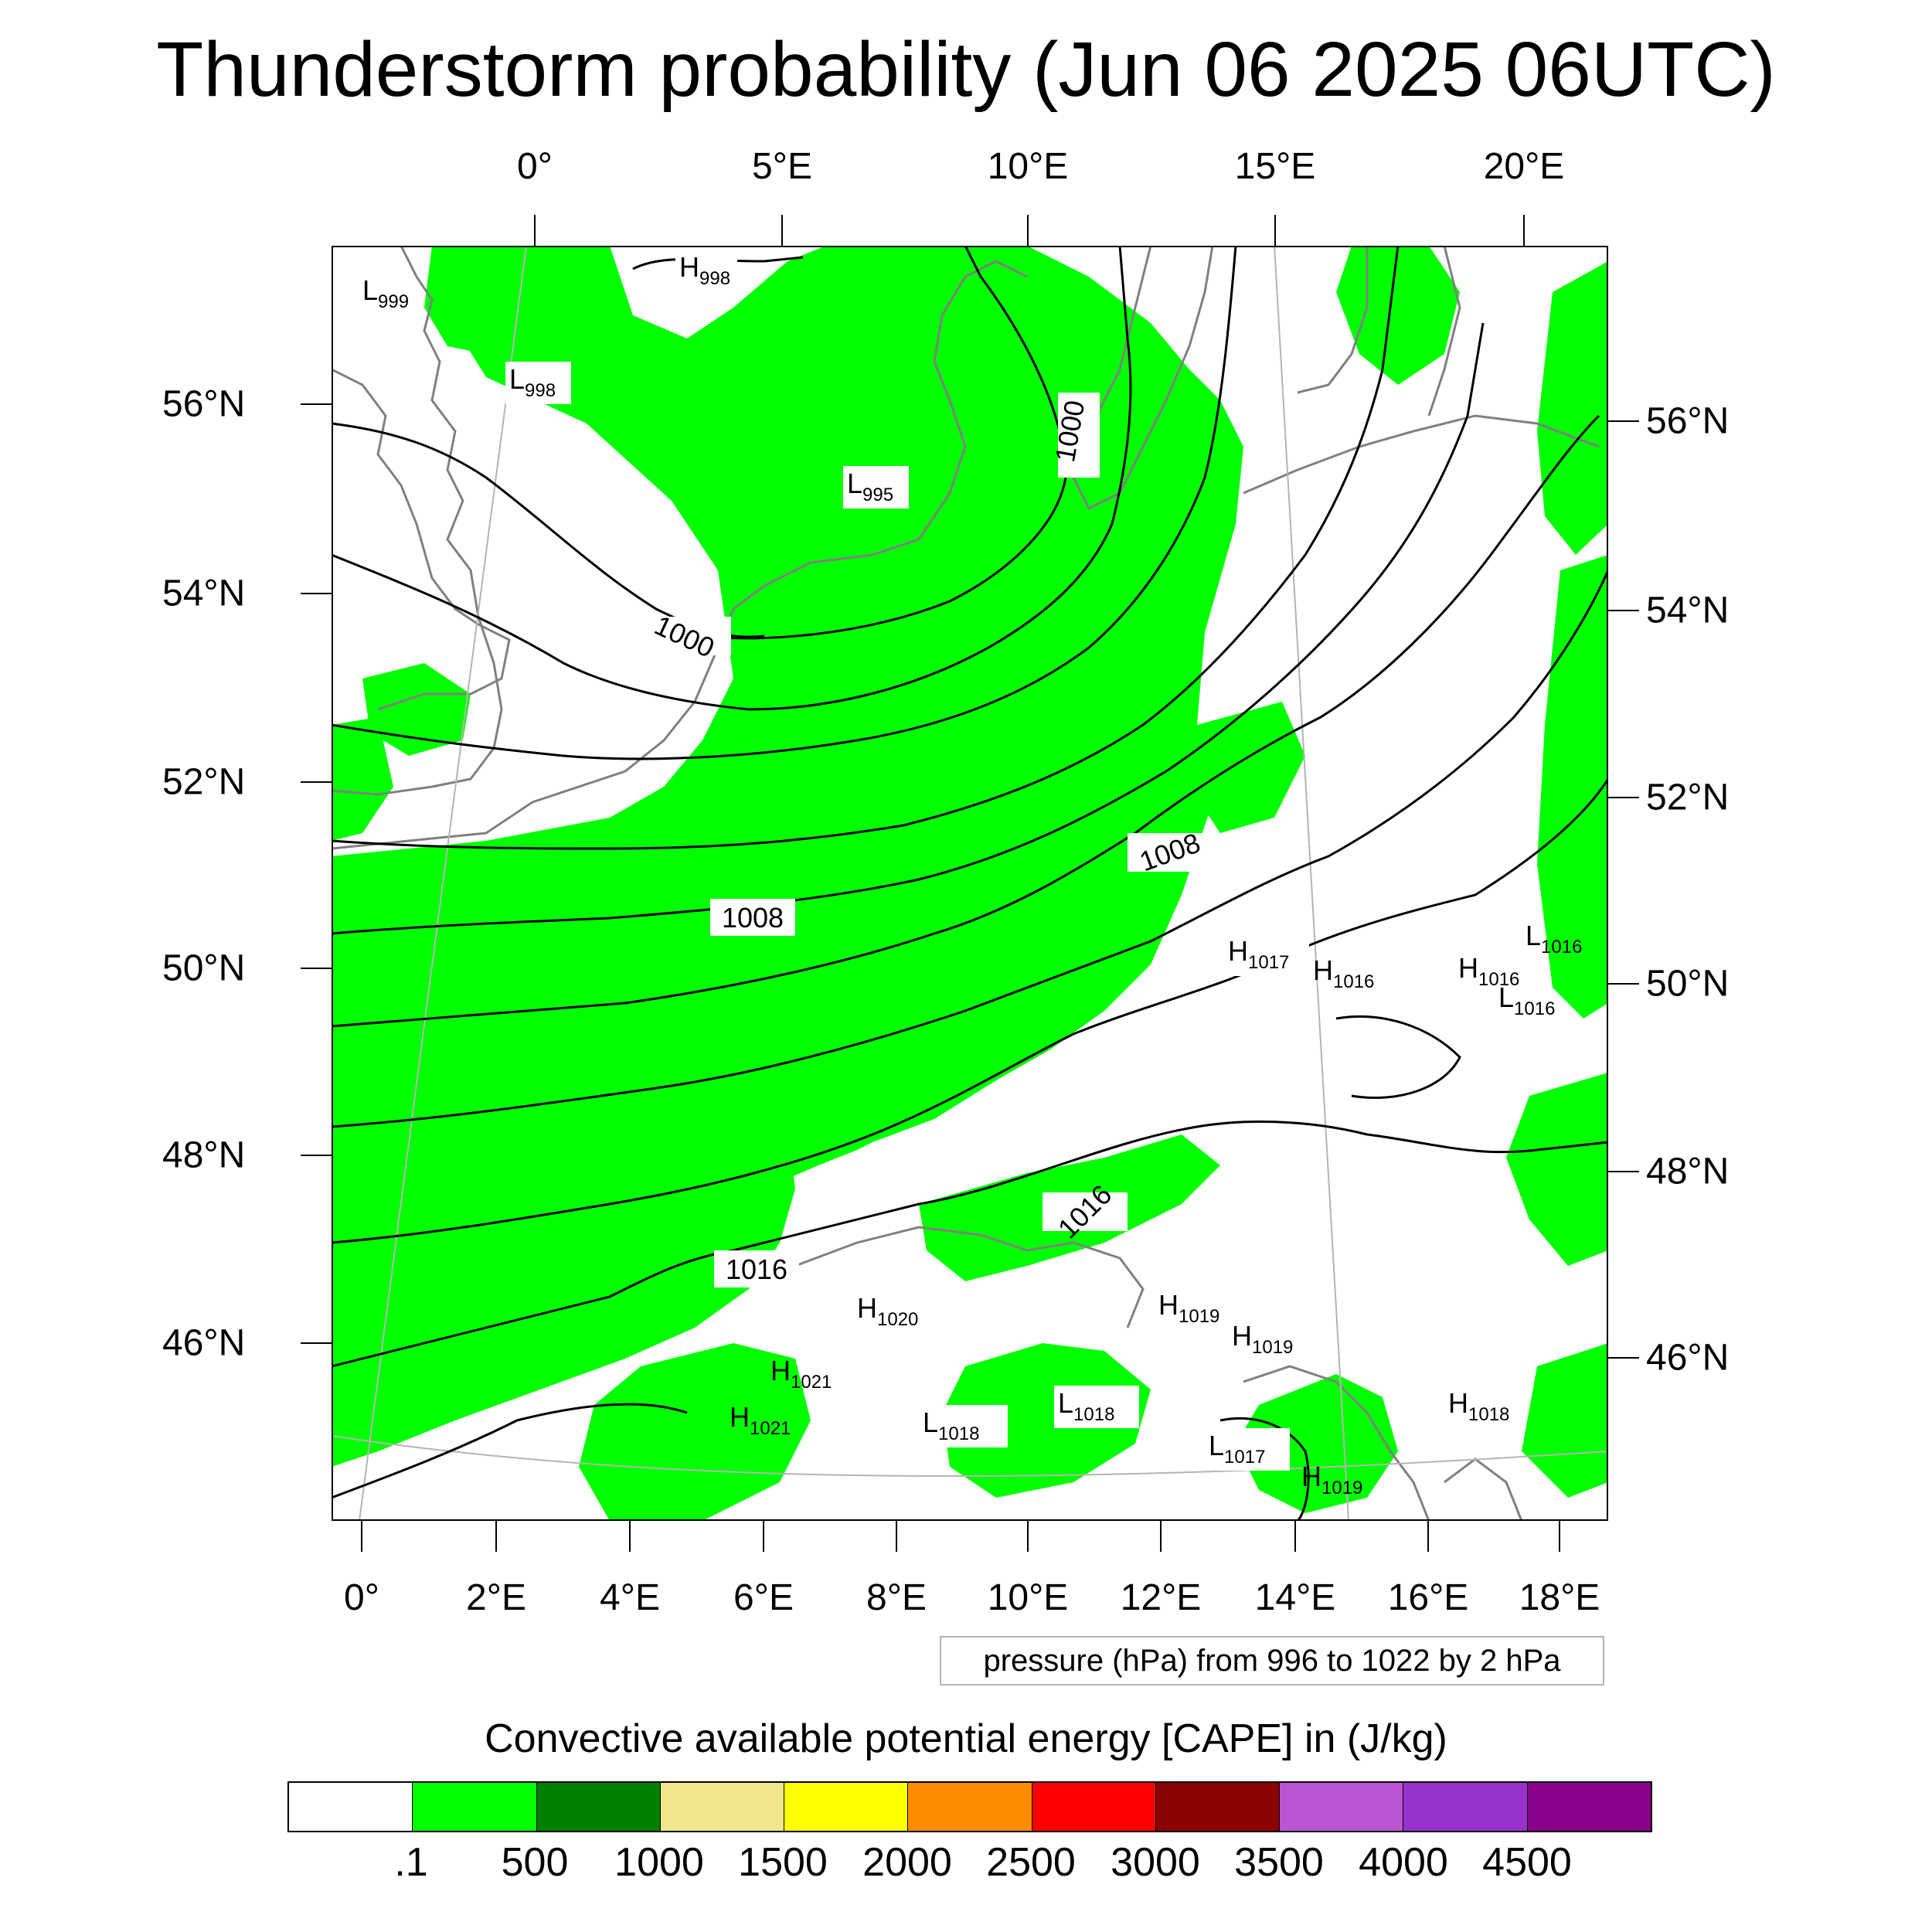 This screenshot has width=1932, height=1932. What do you see at coordinates (502, 300) in the screenshot?
I see `cape-area-north` at bounding box center [502, 300].